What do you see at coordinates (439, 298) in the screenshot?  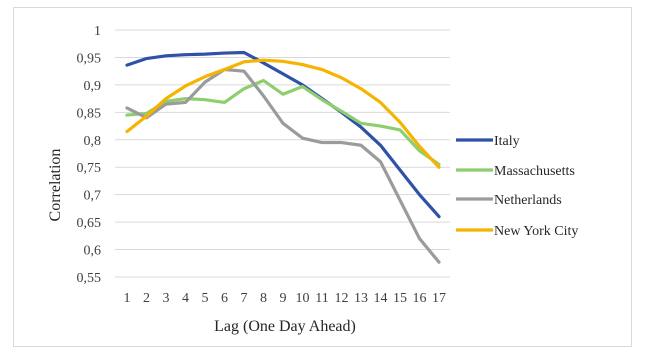 I see `x-tick-label: 17` at bounding box center [439, 298].